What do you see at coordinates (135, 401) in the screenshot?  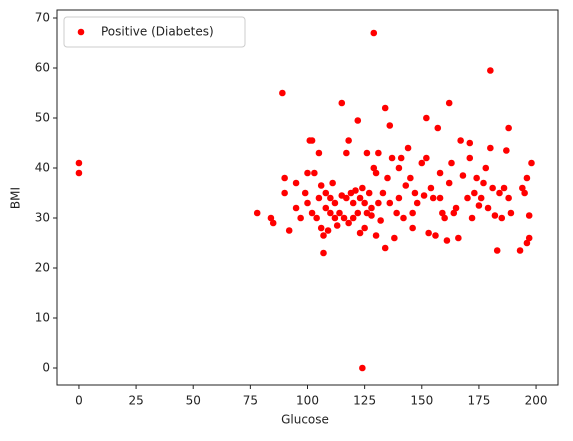 I see `x-tick-label: 25` at bounding box center [135, 401].